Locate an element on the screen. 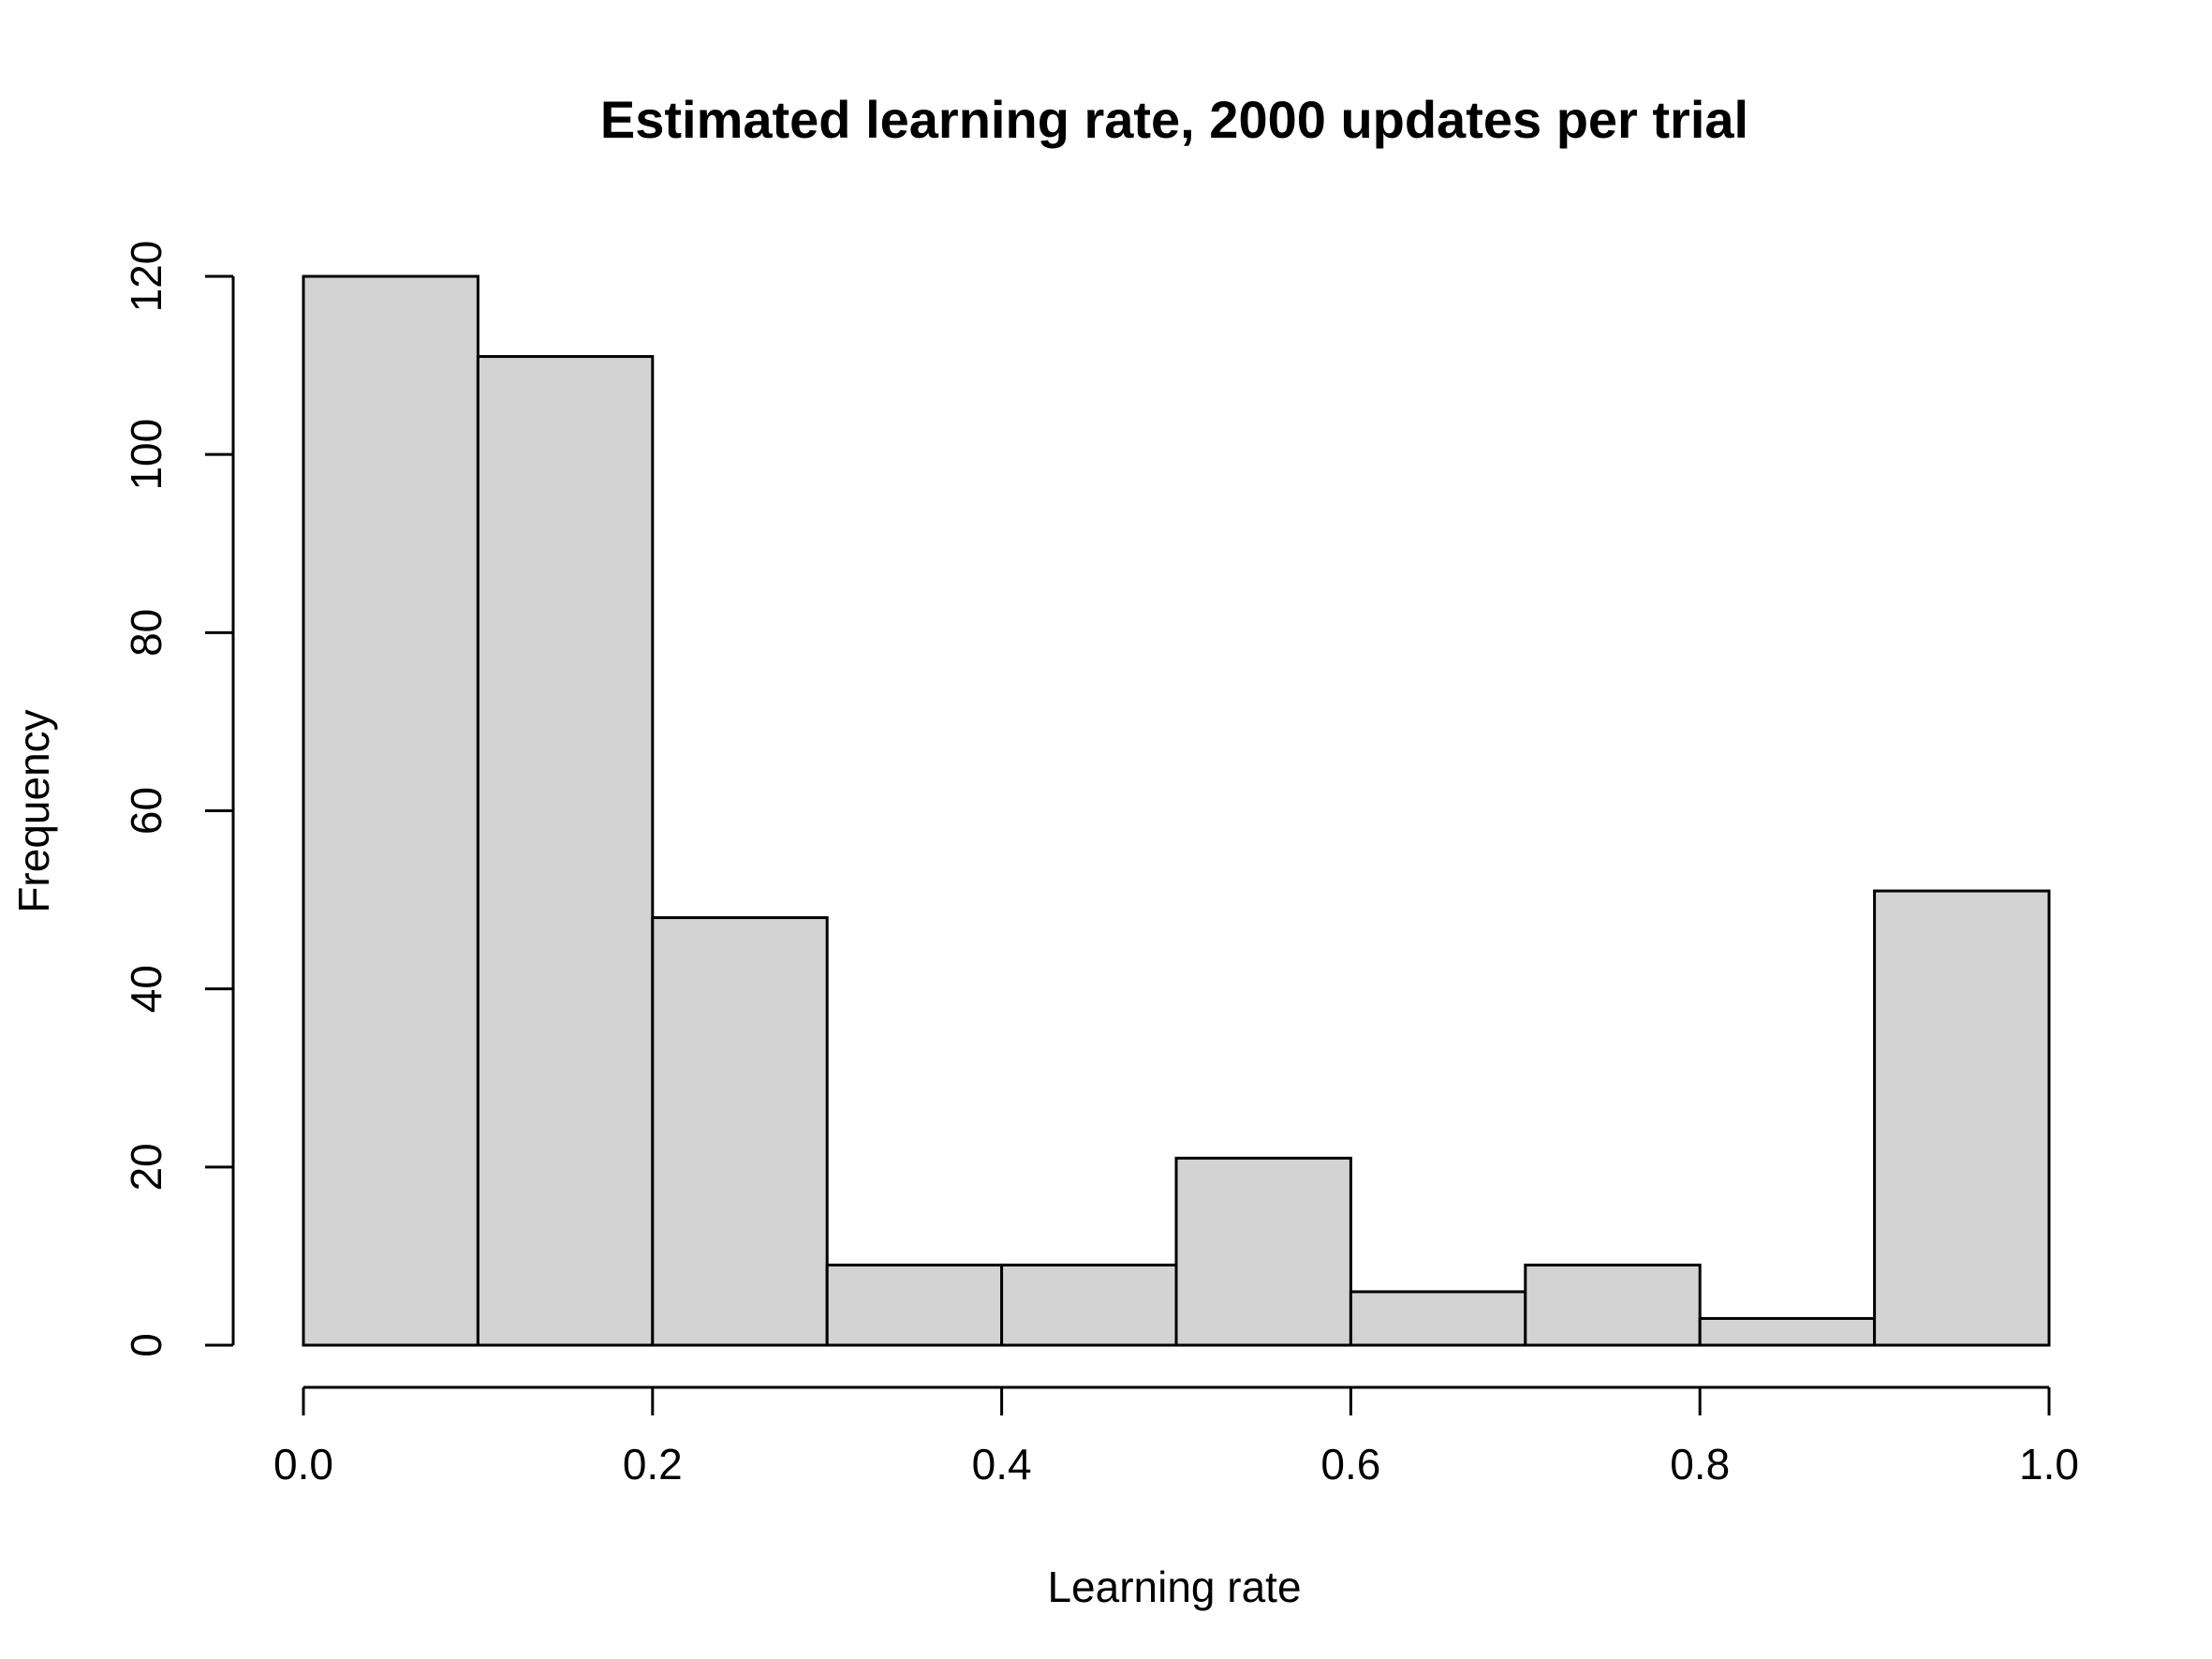  y-tick-label: 0 is located at coordinates (146, 1345).